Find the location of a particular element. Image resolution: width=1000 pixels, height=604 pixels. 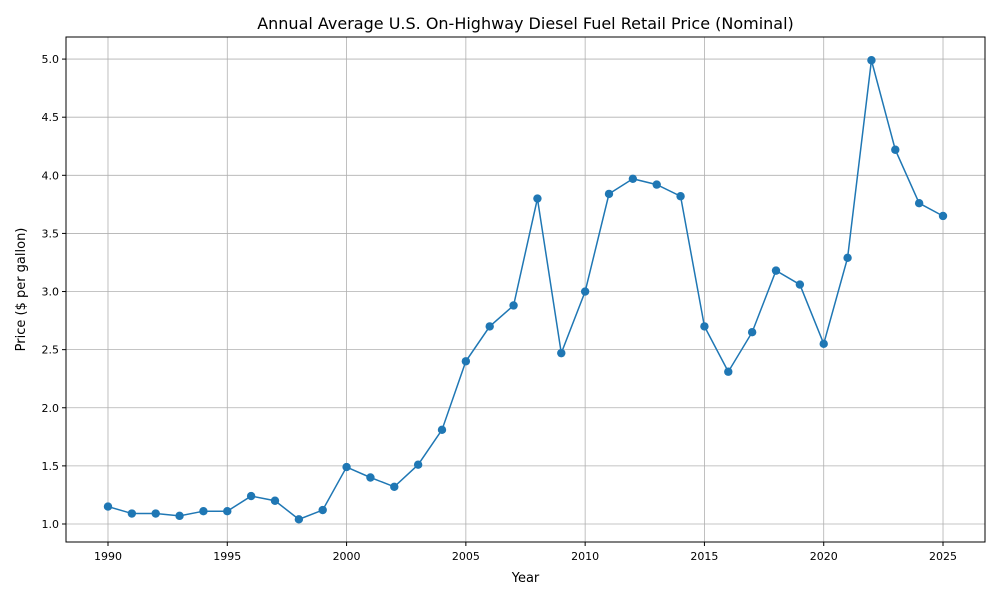

data-point-2007 is located at coordinates (513, 305).